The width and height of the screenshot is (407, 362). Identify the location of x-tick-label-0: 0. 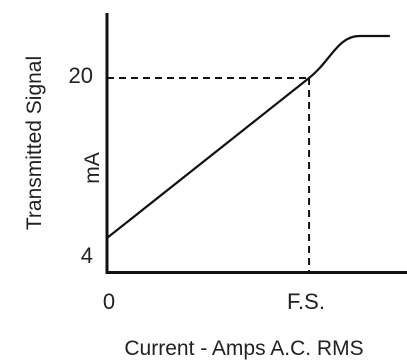
(109, 301).